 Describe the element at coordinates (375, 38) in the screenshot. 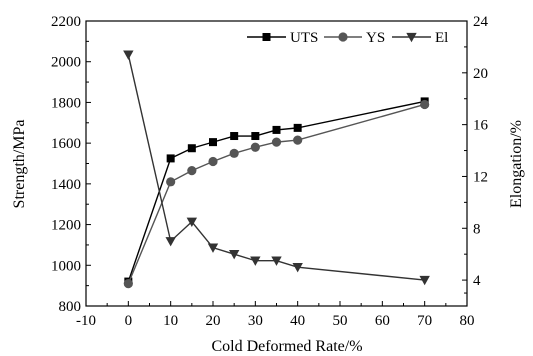

I see `legend-label: YS` at that location.